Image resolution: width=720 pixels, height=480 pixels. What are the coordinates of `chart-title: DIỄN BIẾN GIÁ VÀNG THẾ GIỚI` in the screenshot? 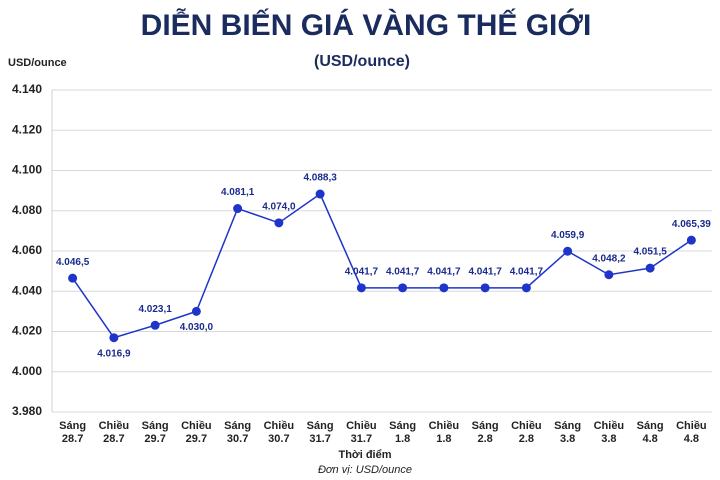 It's located at (366, 25).